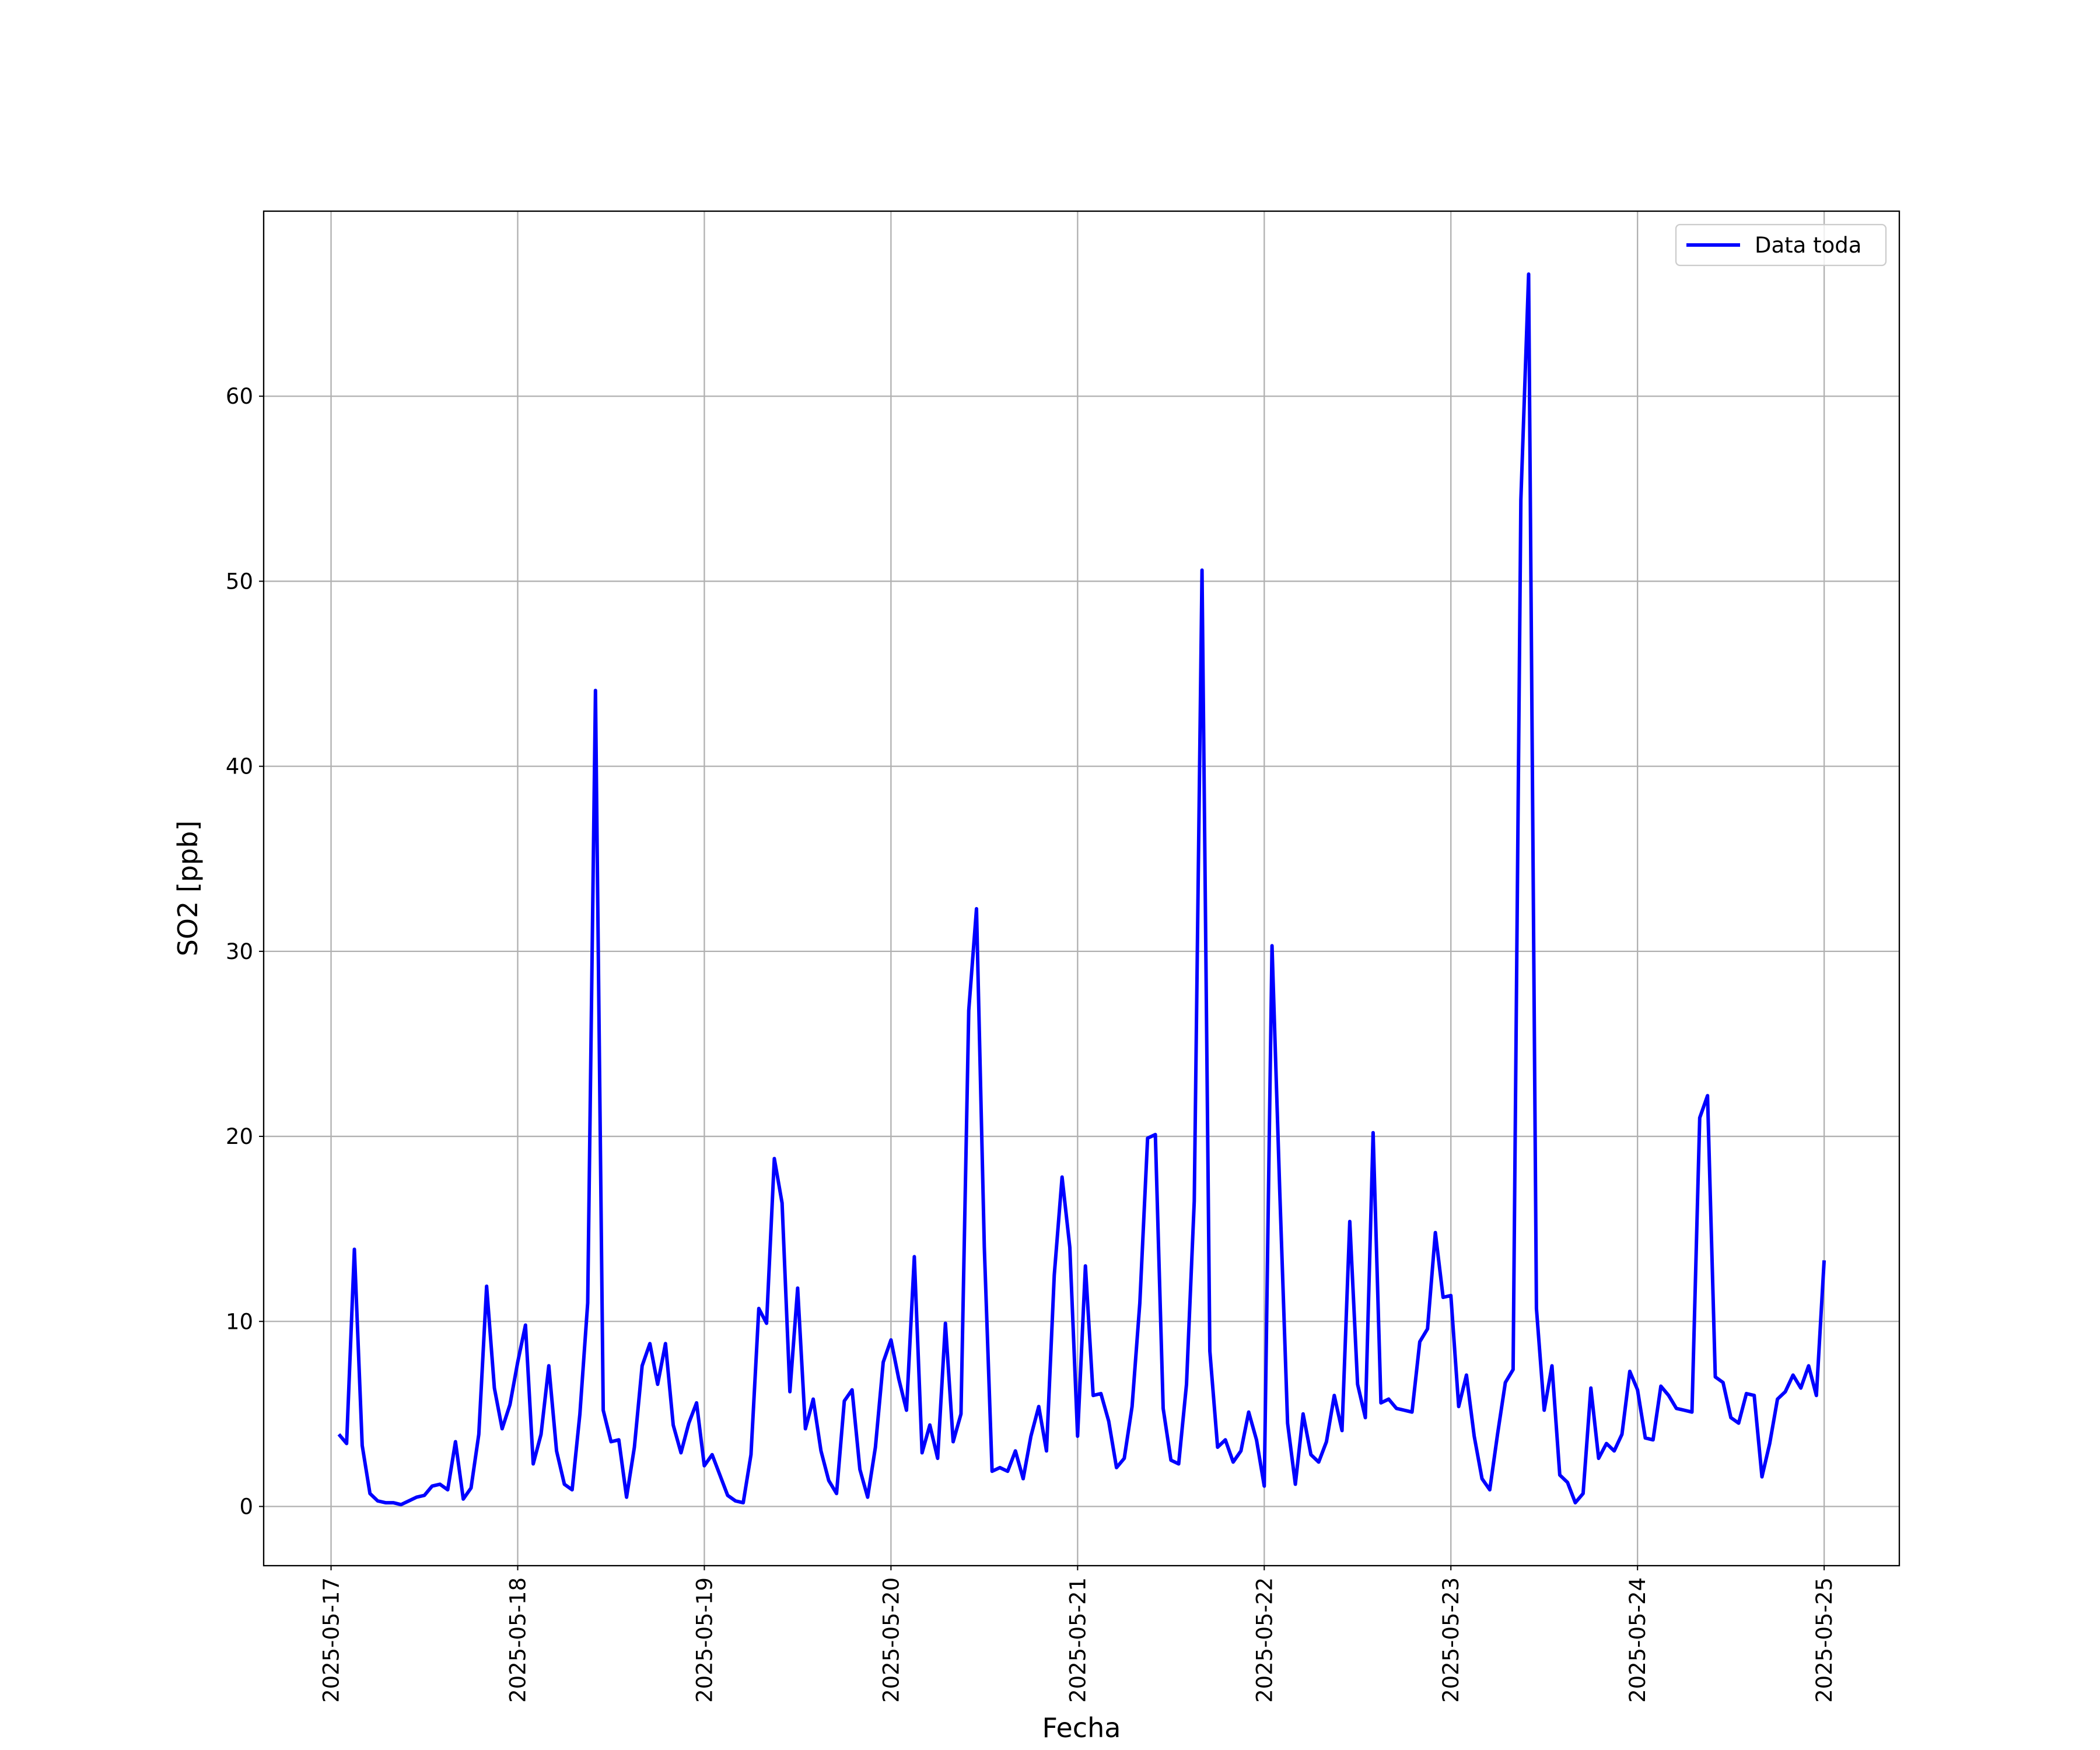  I want to click on x-tick-label: 2025-05-19, so click(704, 1640).